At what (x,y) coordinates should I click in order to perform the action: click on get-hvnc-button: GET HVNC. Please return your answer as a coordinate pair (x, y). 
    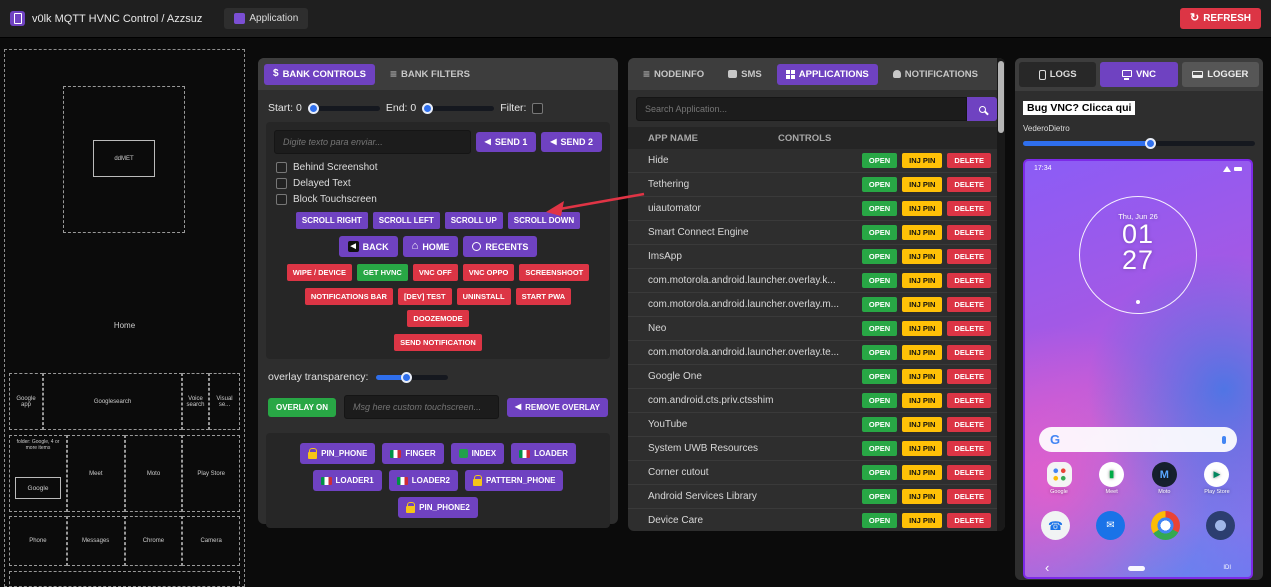
    Looking at the image, I should click on (382, 272).